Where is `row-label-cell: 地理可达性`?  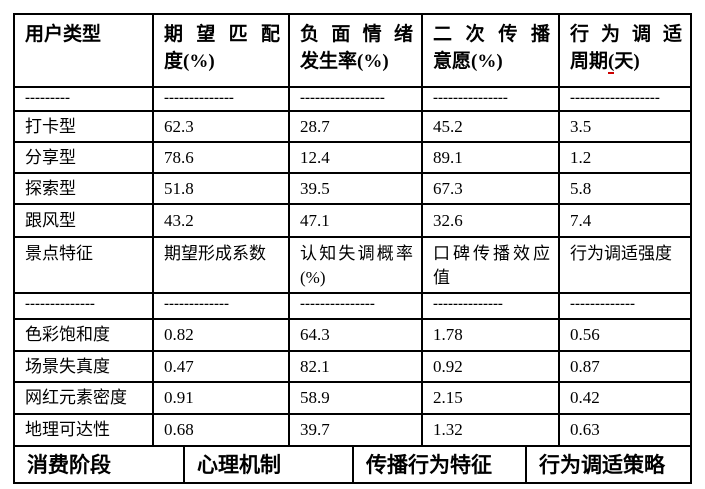 row-label-cell: 地理可达性 is located at coordinates (83, 430).